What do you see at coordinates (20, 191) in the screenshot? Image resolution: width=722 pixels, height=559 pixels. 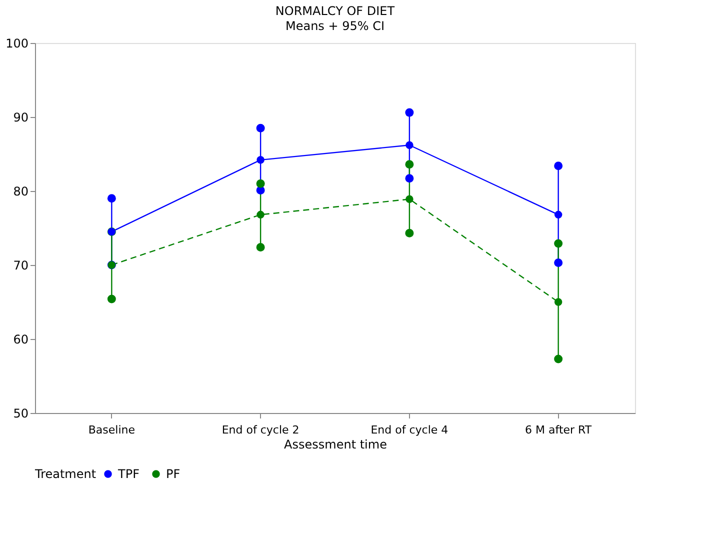 I see `y-tick-label: 80` at bounding box center [20, 191].